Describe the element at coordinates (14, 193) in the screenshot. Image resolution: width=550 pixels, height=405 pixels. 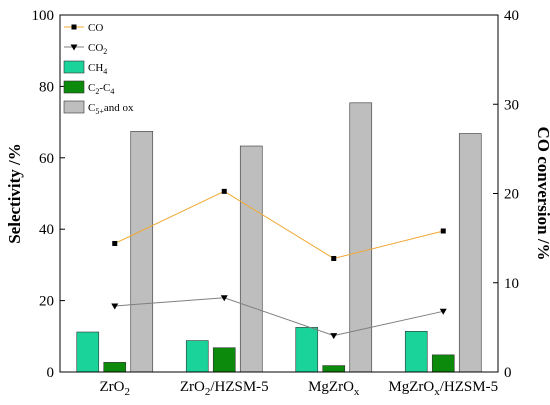
I see `y-axis-left-title: Selectivity /%` at that location.